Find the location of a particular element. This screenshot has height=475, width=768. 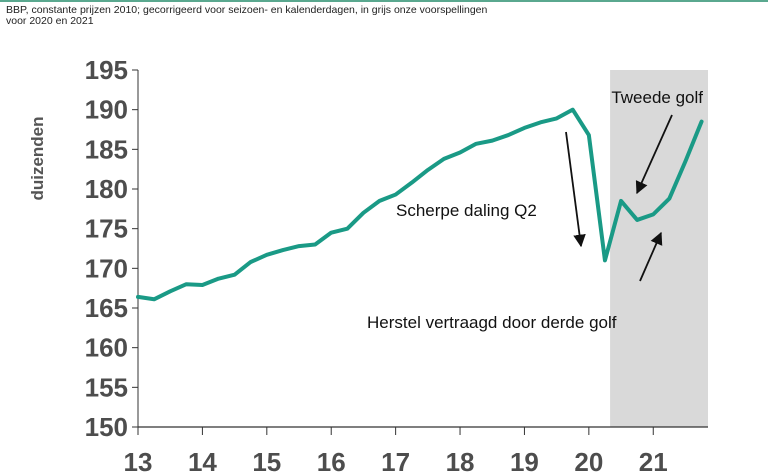

y-tick-label: 185 is located at coordinates (106, 149).